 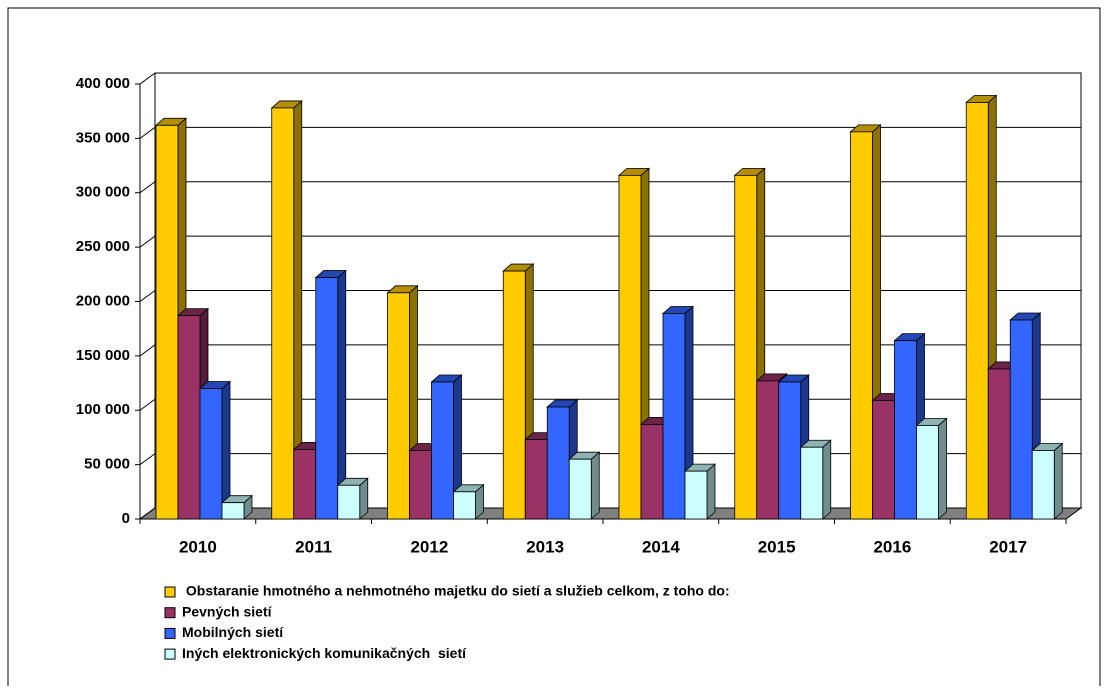 What do you see at coordinates (103, 409) in the screenshot?
I see `y-tick-label: 100 000` at bounding box center [103, 409].